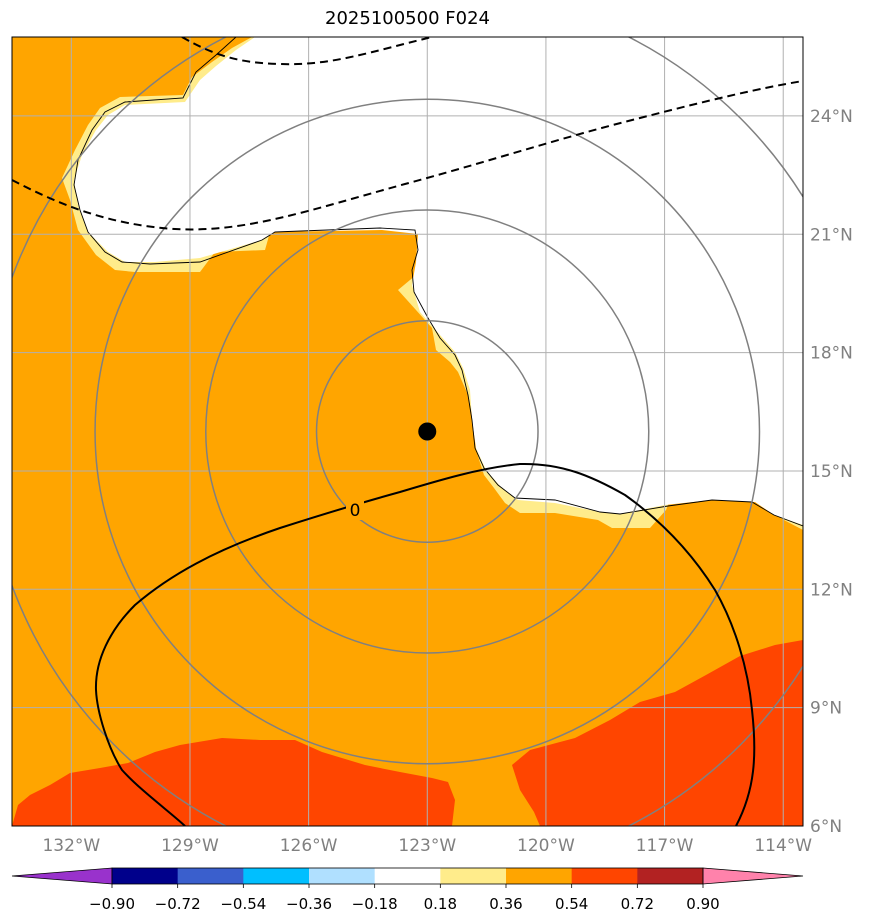 This screenshot has height=924, width=873. I want to click on latitude-label: 15°N, so click(831, 472).